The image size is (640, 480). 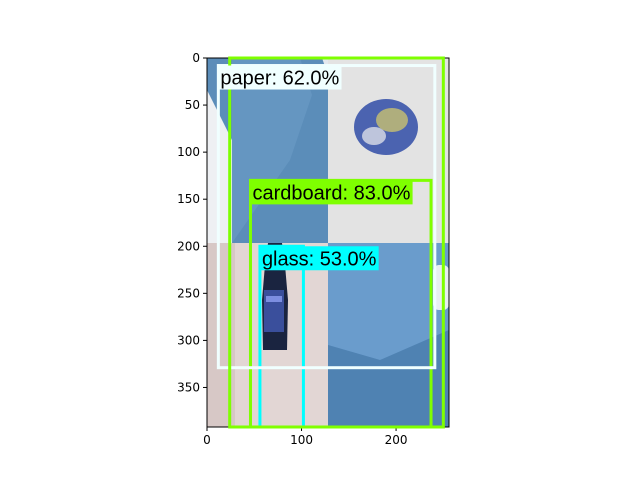 What do you see at coordinates (188, 199) in the screenshot?
I see `y-tick-label: 150` at bounding box center [188, 199].